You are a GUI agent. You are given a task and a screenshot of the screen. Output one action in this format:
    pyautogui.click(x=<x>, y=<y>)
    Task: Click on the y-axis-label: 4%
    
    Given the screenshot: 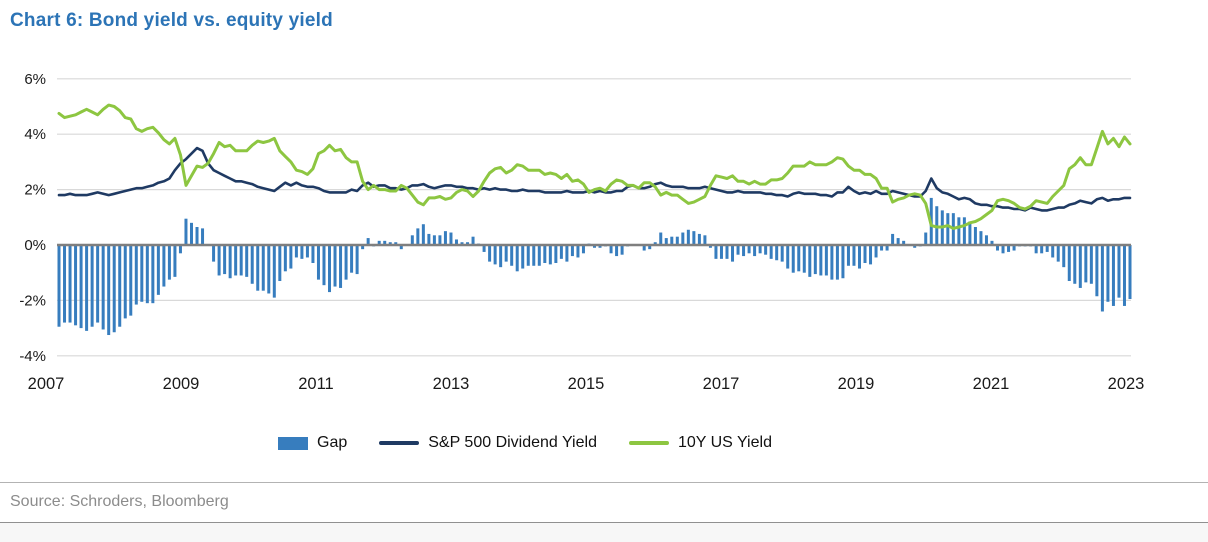 What is the action you would take?
    pyautogui.click(x=35, y=134)
    